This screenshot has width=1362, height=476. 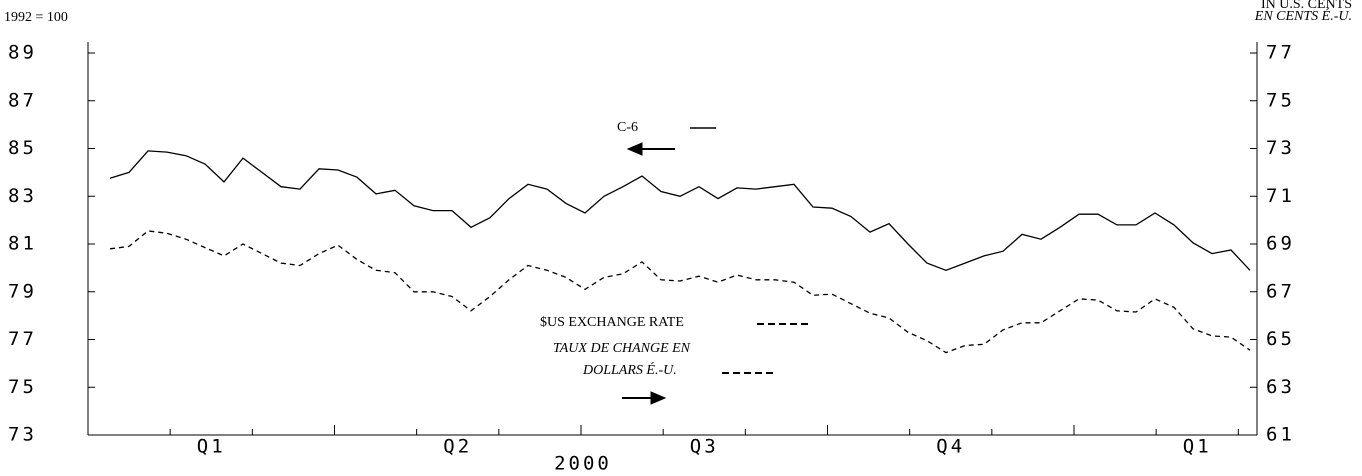 I want to click on y-tick-label: 75, so click(x=22, y=387).